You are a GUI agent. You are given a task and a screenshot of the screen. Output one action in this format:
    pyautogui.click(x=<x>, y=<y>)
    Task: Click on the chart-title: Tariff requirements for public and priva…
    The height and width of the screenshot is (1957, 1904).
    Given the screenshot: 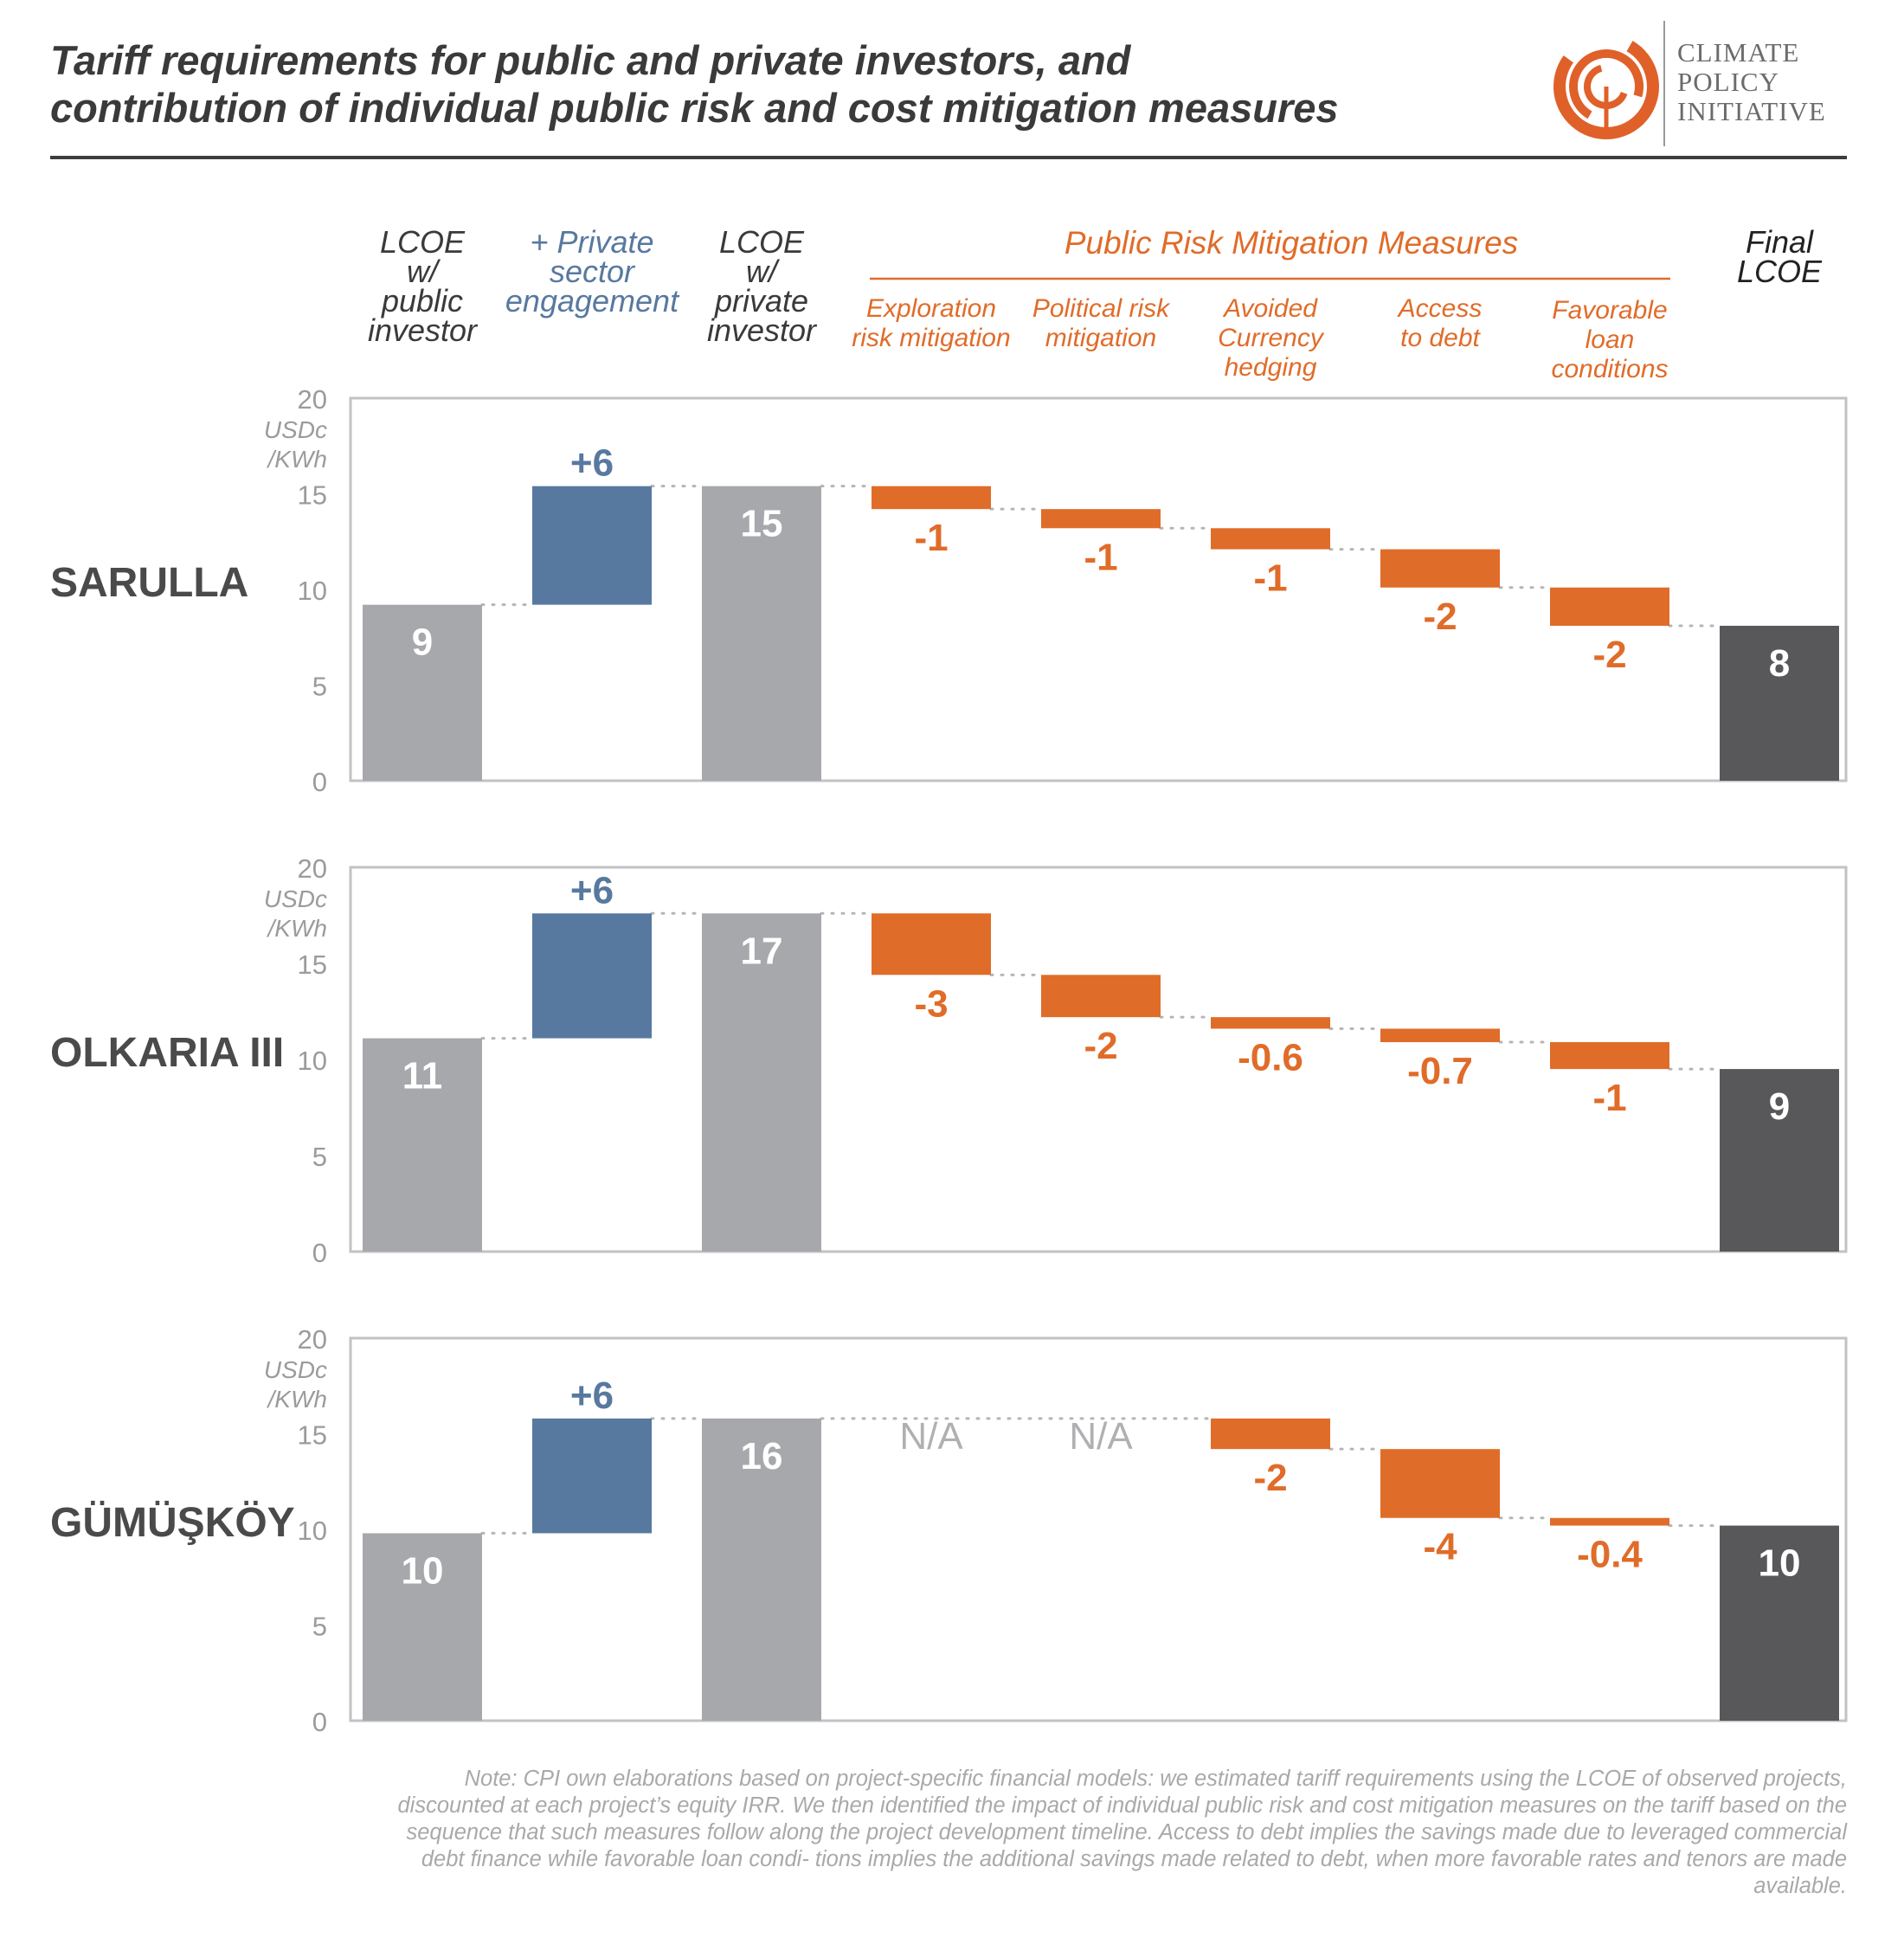 What is the action you would take?
    pyautogui.click(x=785, y=84)
    